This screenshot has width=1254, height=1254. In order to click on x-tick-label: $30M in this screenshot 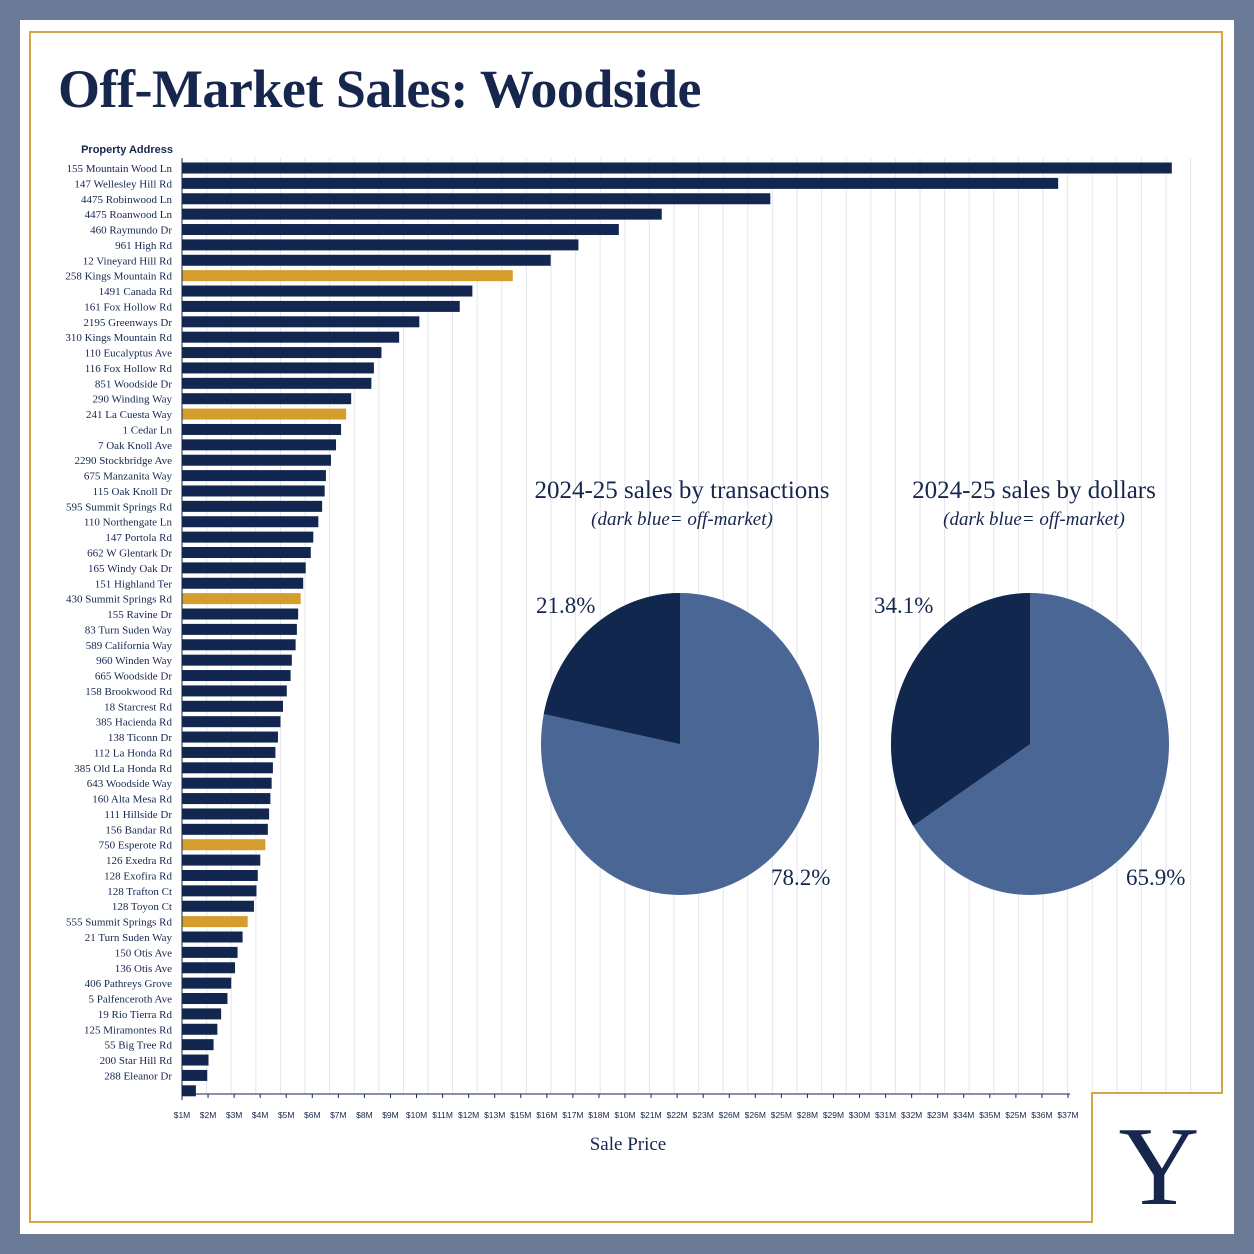, I will do `click(859, 1115)`.